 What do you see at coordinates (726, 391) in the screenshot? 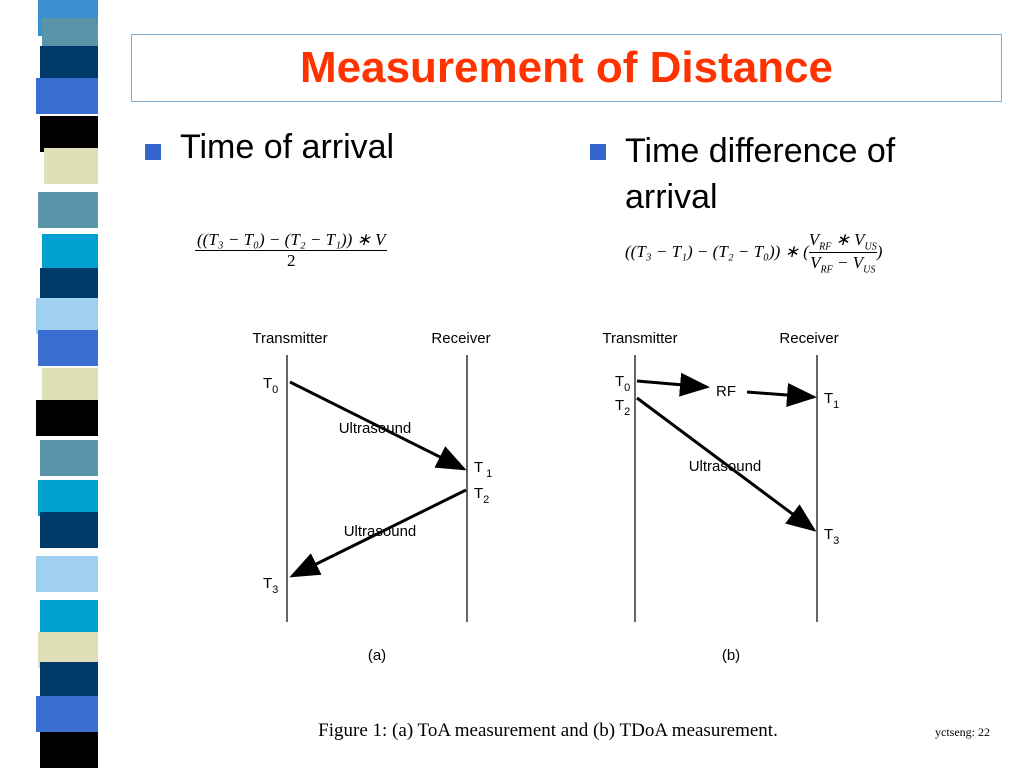
I see `arrow-label: RF` at bounding box center [726, 391].